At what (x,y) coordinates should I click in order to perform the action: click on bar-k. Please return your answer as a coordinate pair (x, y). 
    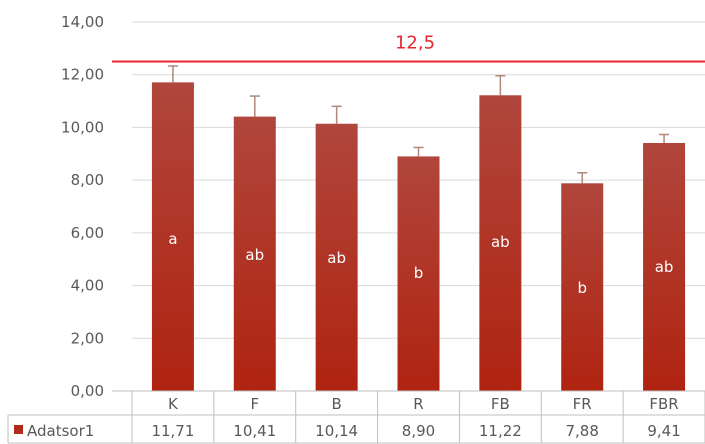
    Looking at the image, I should click on (172, 237).